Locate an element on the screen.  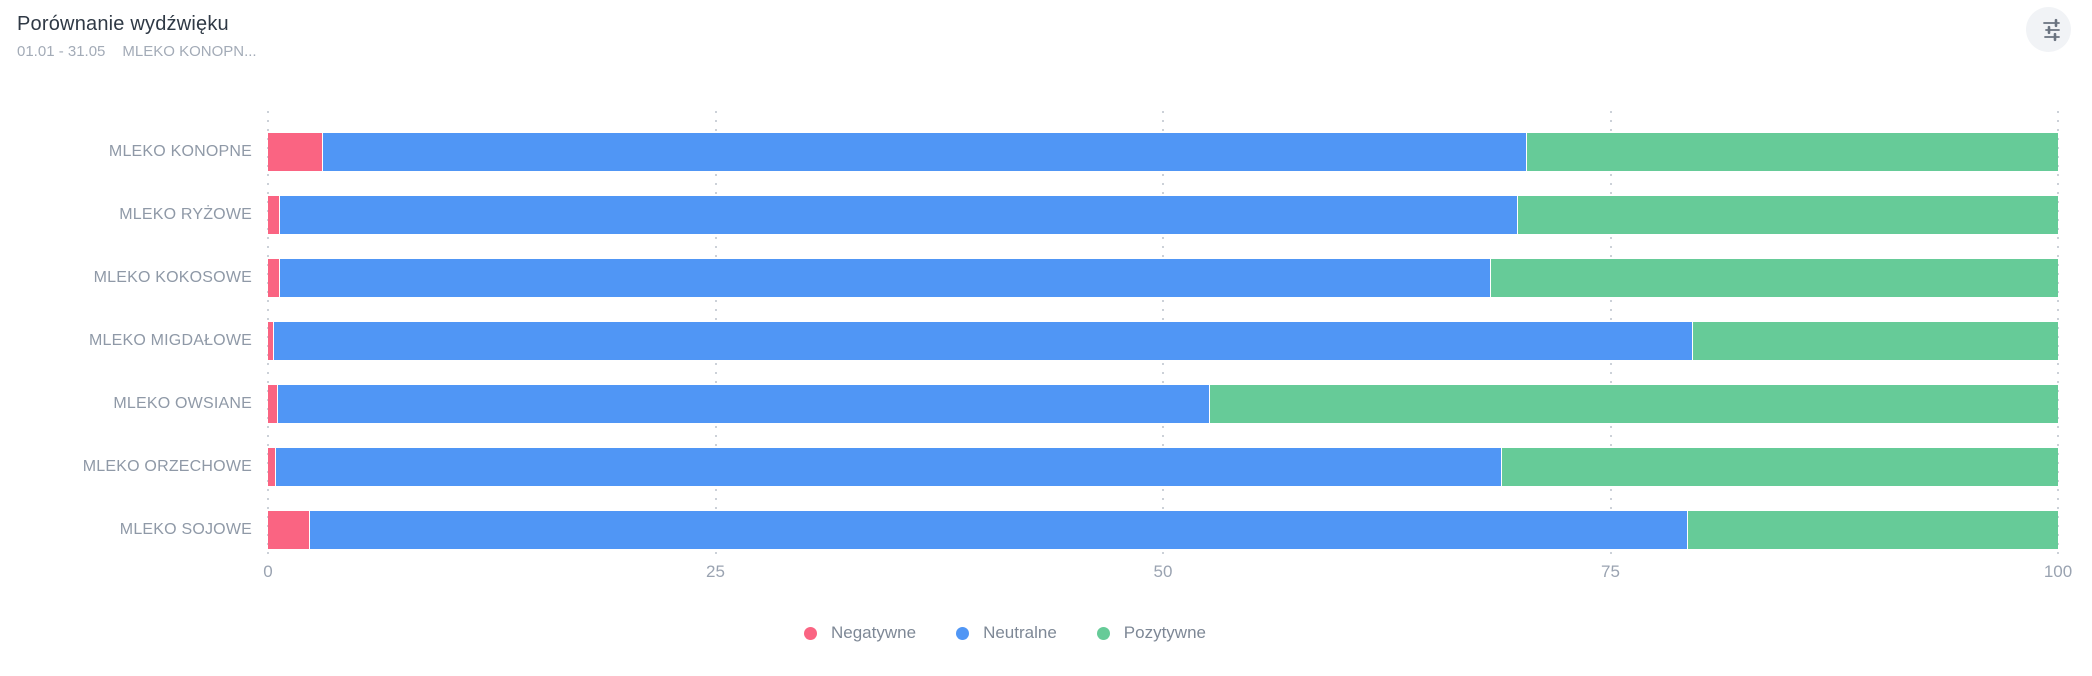
legend-item-pozytywne: Pozytywne is located at coordinates (1151, 633).